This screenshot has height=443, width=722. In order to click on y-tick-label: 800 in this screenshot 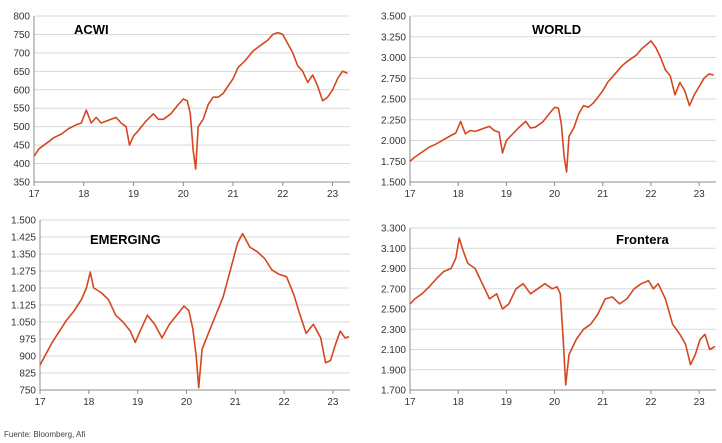, I will do `click(21, 17)`.